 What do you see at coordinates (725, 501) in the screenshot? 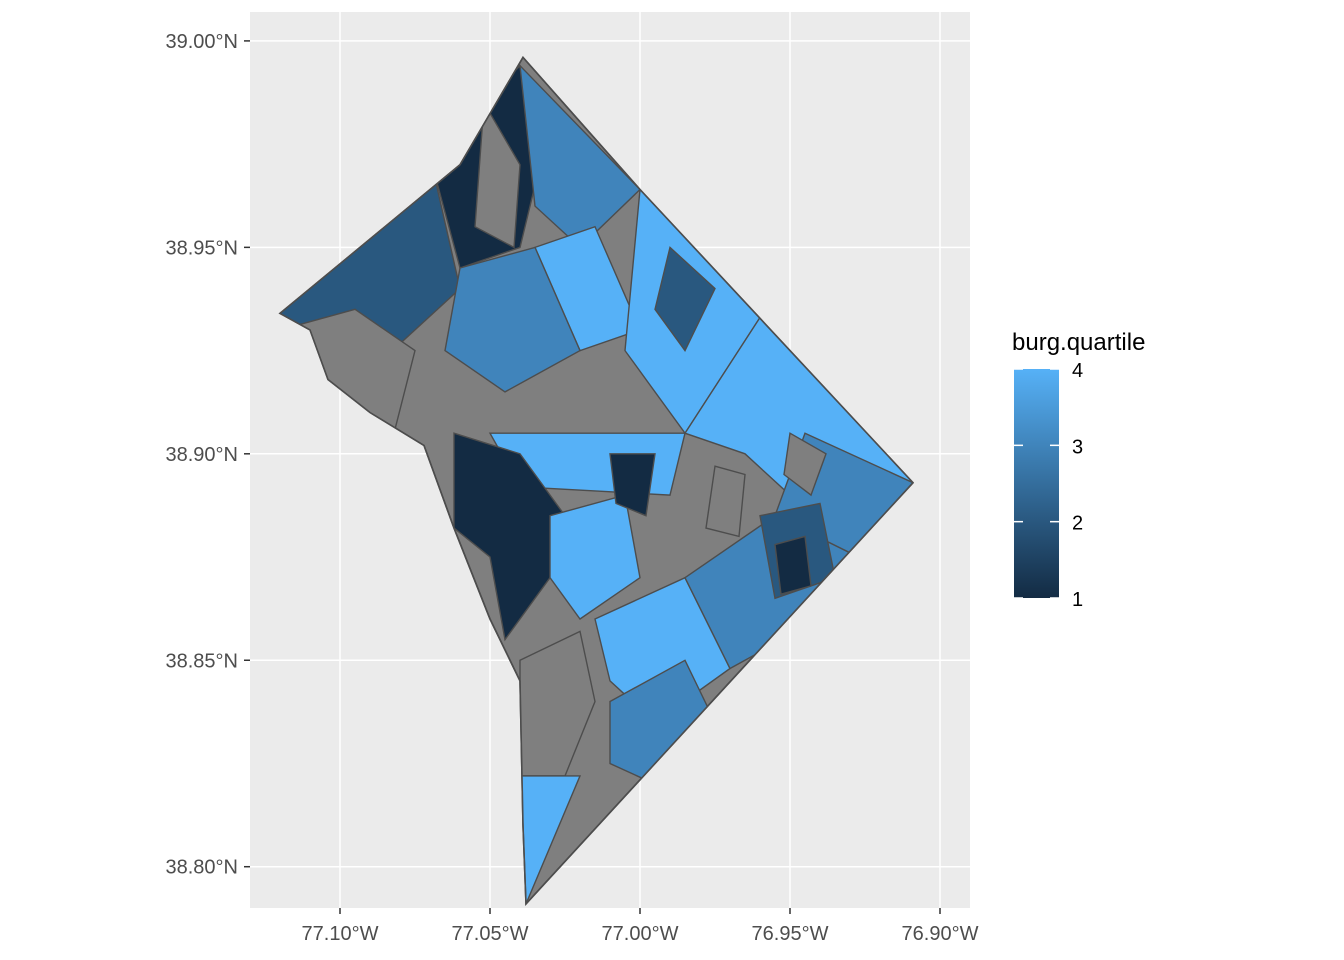
I see `tract-gray-patch-center` at bounding box center [725, 501].